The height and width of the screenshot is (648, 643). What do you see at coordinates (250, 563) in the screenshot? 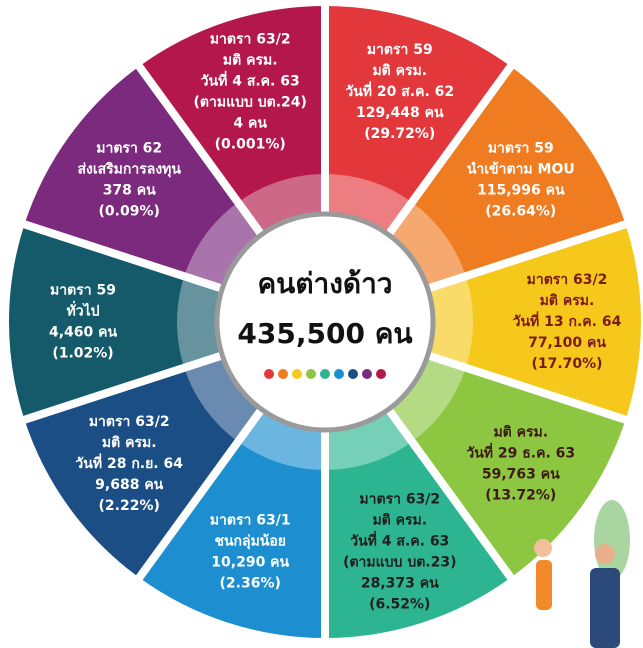
I see `segment-label: 10,290 คน` at bounding box center [250, 563].